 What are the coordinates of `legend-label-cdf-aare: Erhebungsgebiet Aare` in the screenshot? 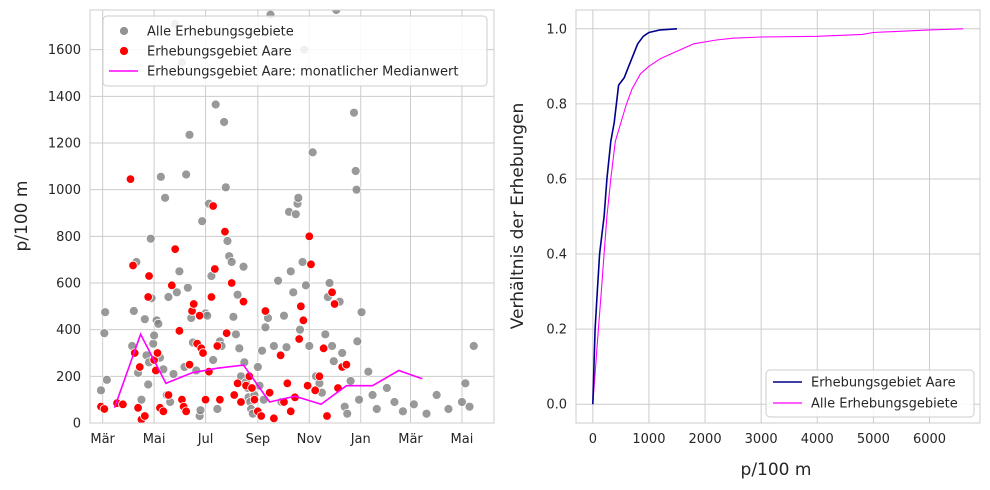 It's located at (883, 383).